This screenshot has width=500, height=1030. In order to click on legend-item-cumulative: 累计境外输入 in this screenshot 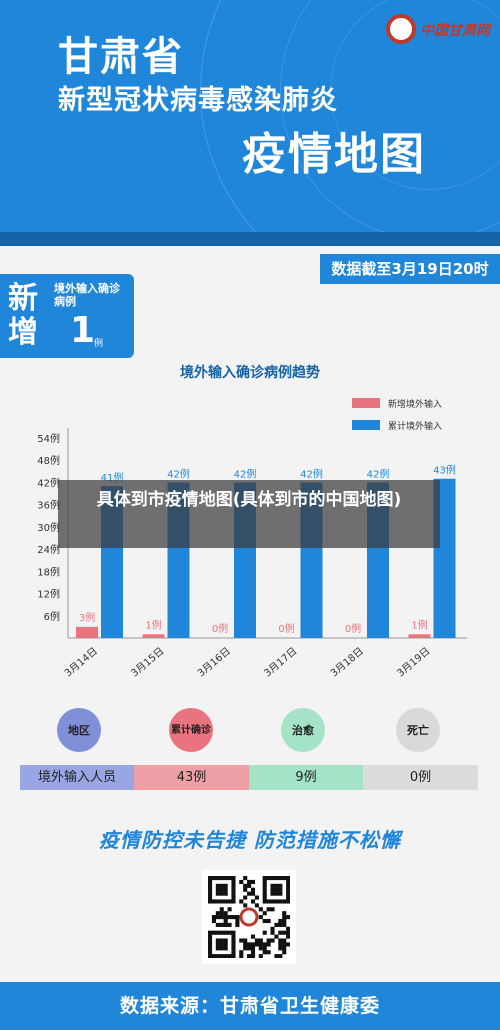, I will do `click(397, 425)`.